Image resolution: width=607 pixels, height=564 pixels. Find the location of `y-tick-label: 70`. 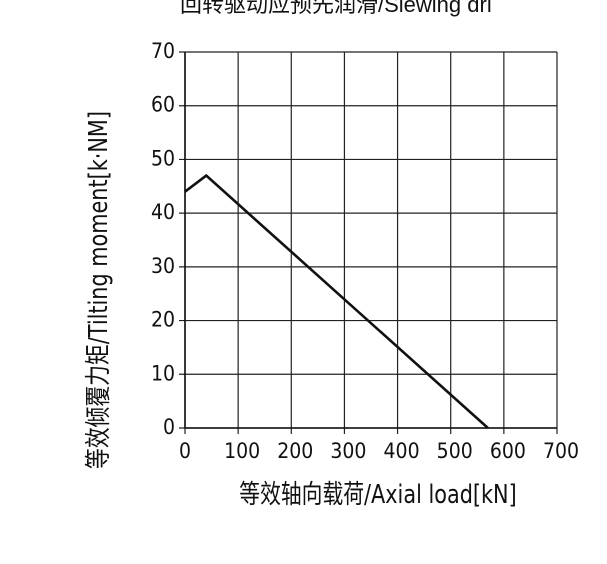

y-tick-label: 70 is located at coordinates (163, 51).